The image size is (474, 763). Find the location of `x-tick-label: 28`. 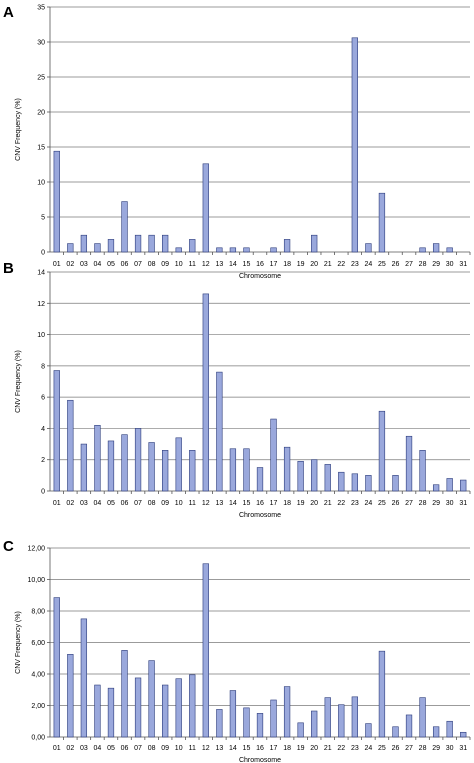

x-tick-label: 28 is located at coordinates (423, 503).